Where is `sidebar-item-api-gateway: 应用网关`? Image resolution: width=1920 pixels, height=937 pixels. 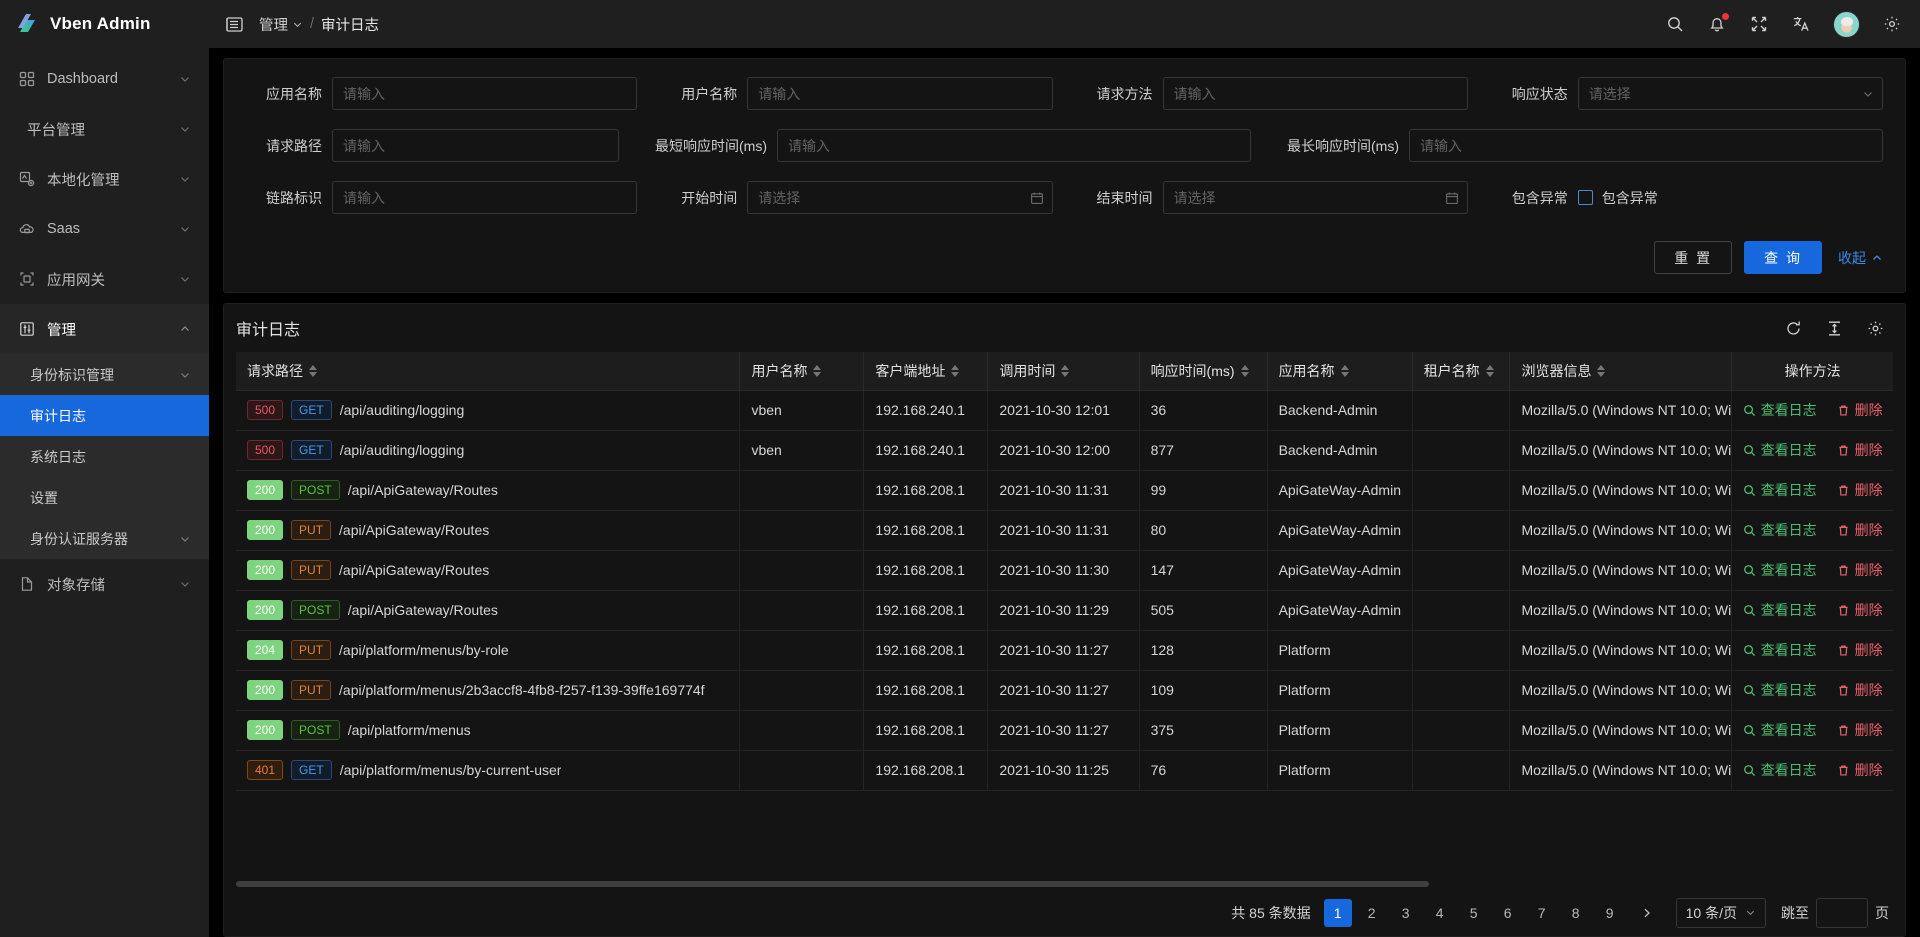 sidebar-item-api-gateway: 应用网关 is located at coordinates (104, 279).